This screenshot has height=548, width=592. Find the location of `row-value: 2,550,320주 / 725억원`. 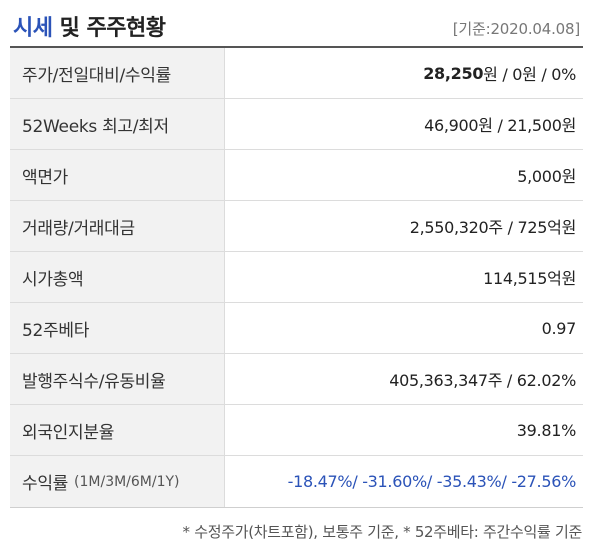

row-value: 2,550,320주 / 725억원 is located at coordinates (493, 227).